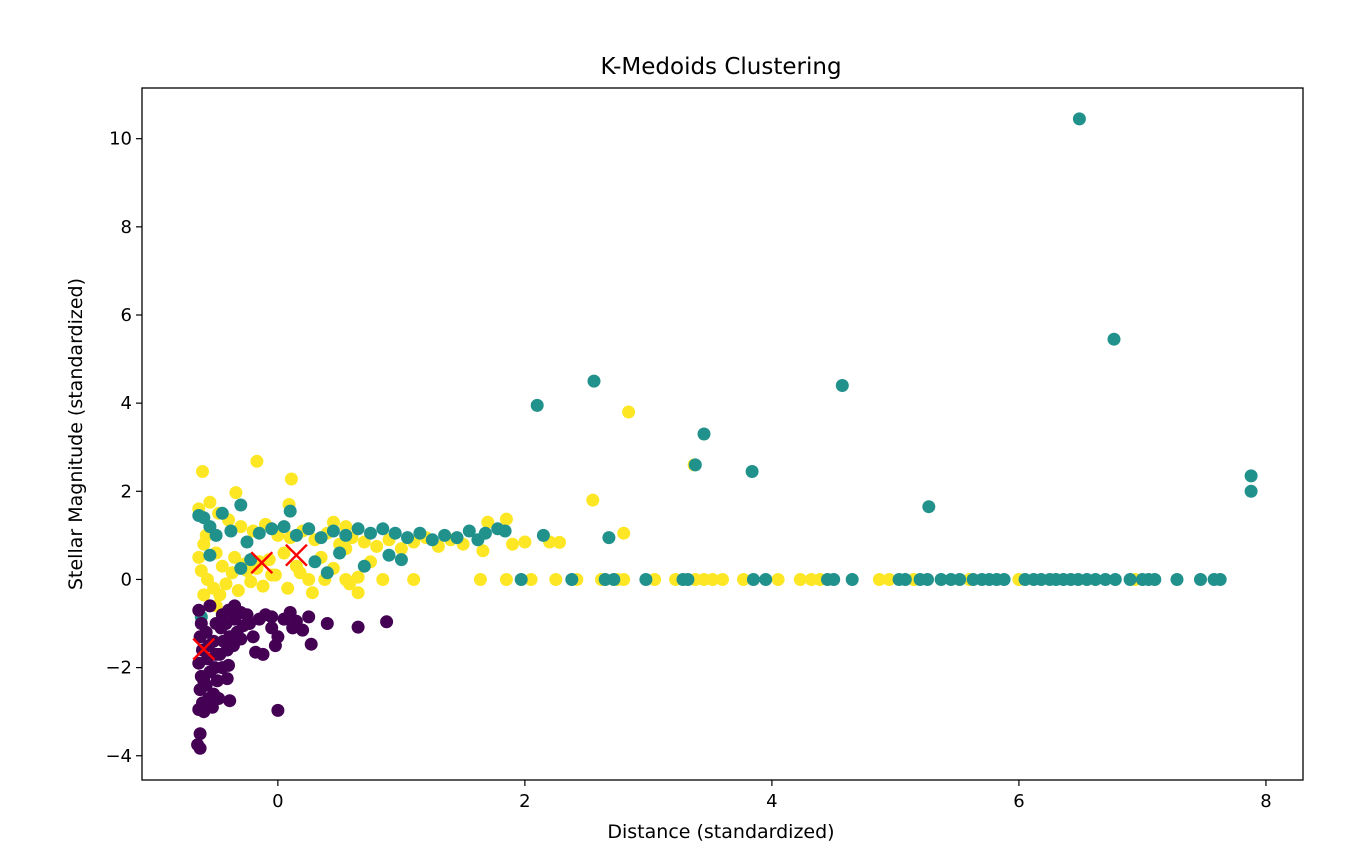 The width and height of the screenshot is (1372, 861). I want to click on y-tick-label--4: −4, so click(118, 756).